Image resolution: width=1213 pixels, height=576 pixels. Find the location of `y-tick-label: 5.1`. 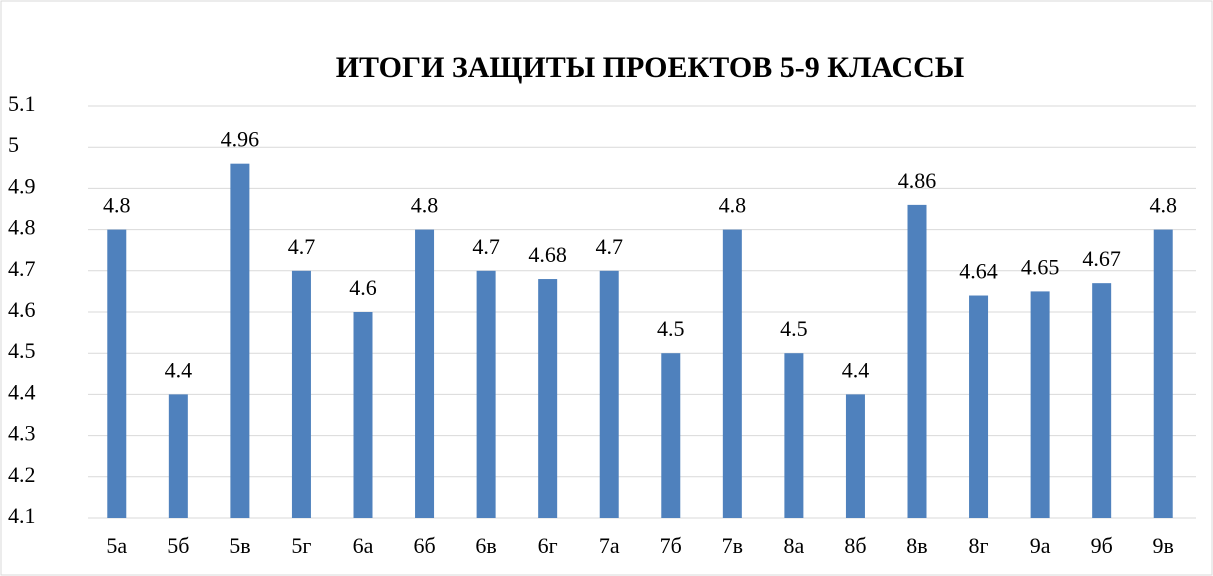

y-tick-label: 5.1 is located at coordinates (22, 103).